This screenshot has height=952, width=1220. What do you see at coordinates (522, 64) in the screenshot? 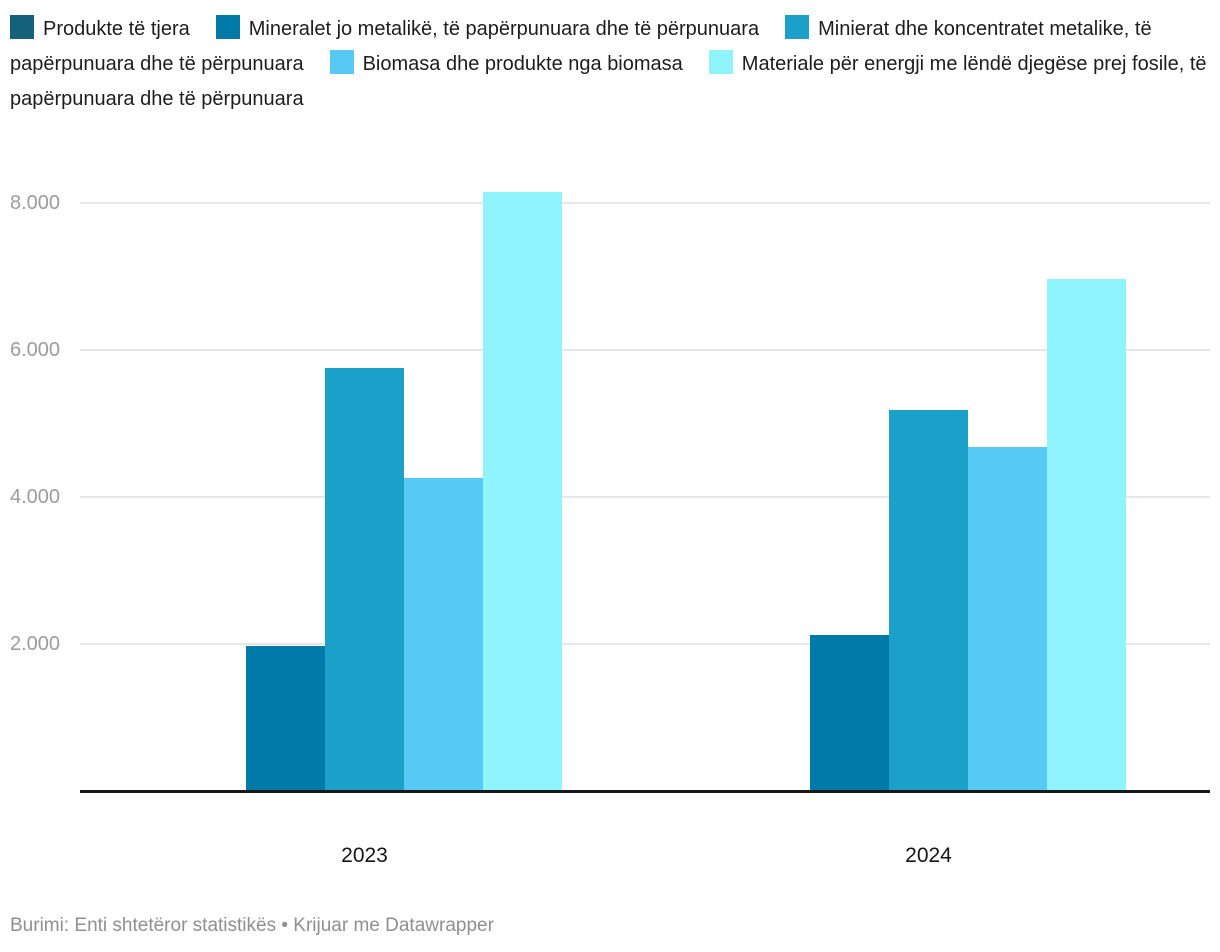
I see `legend-label: Biomasa dhe produkte nga biomasa` at bounding box center [522, 64].